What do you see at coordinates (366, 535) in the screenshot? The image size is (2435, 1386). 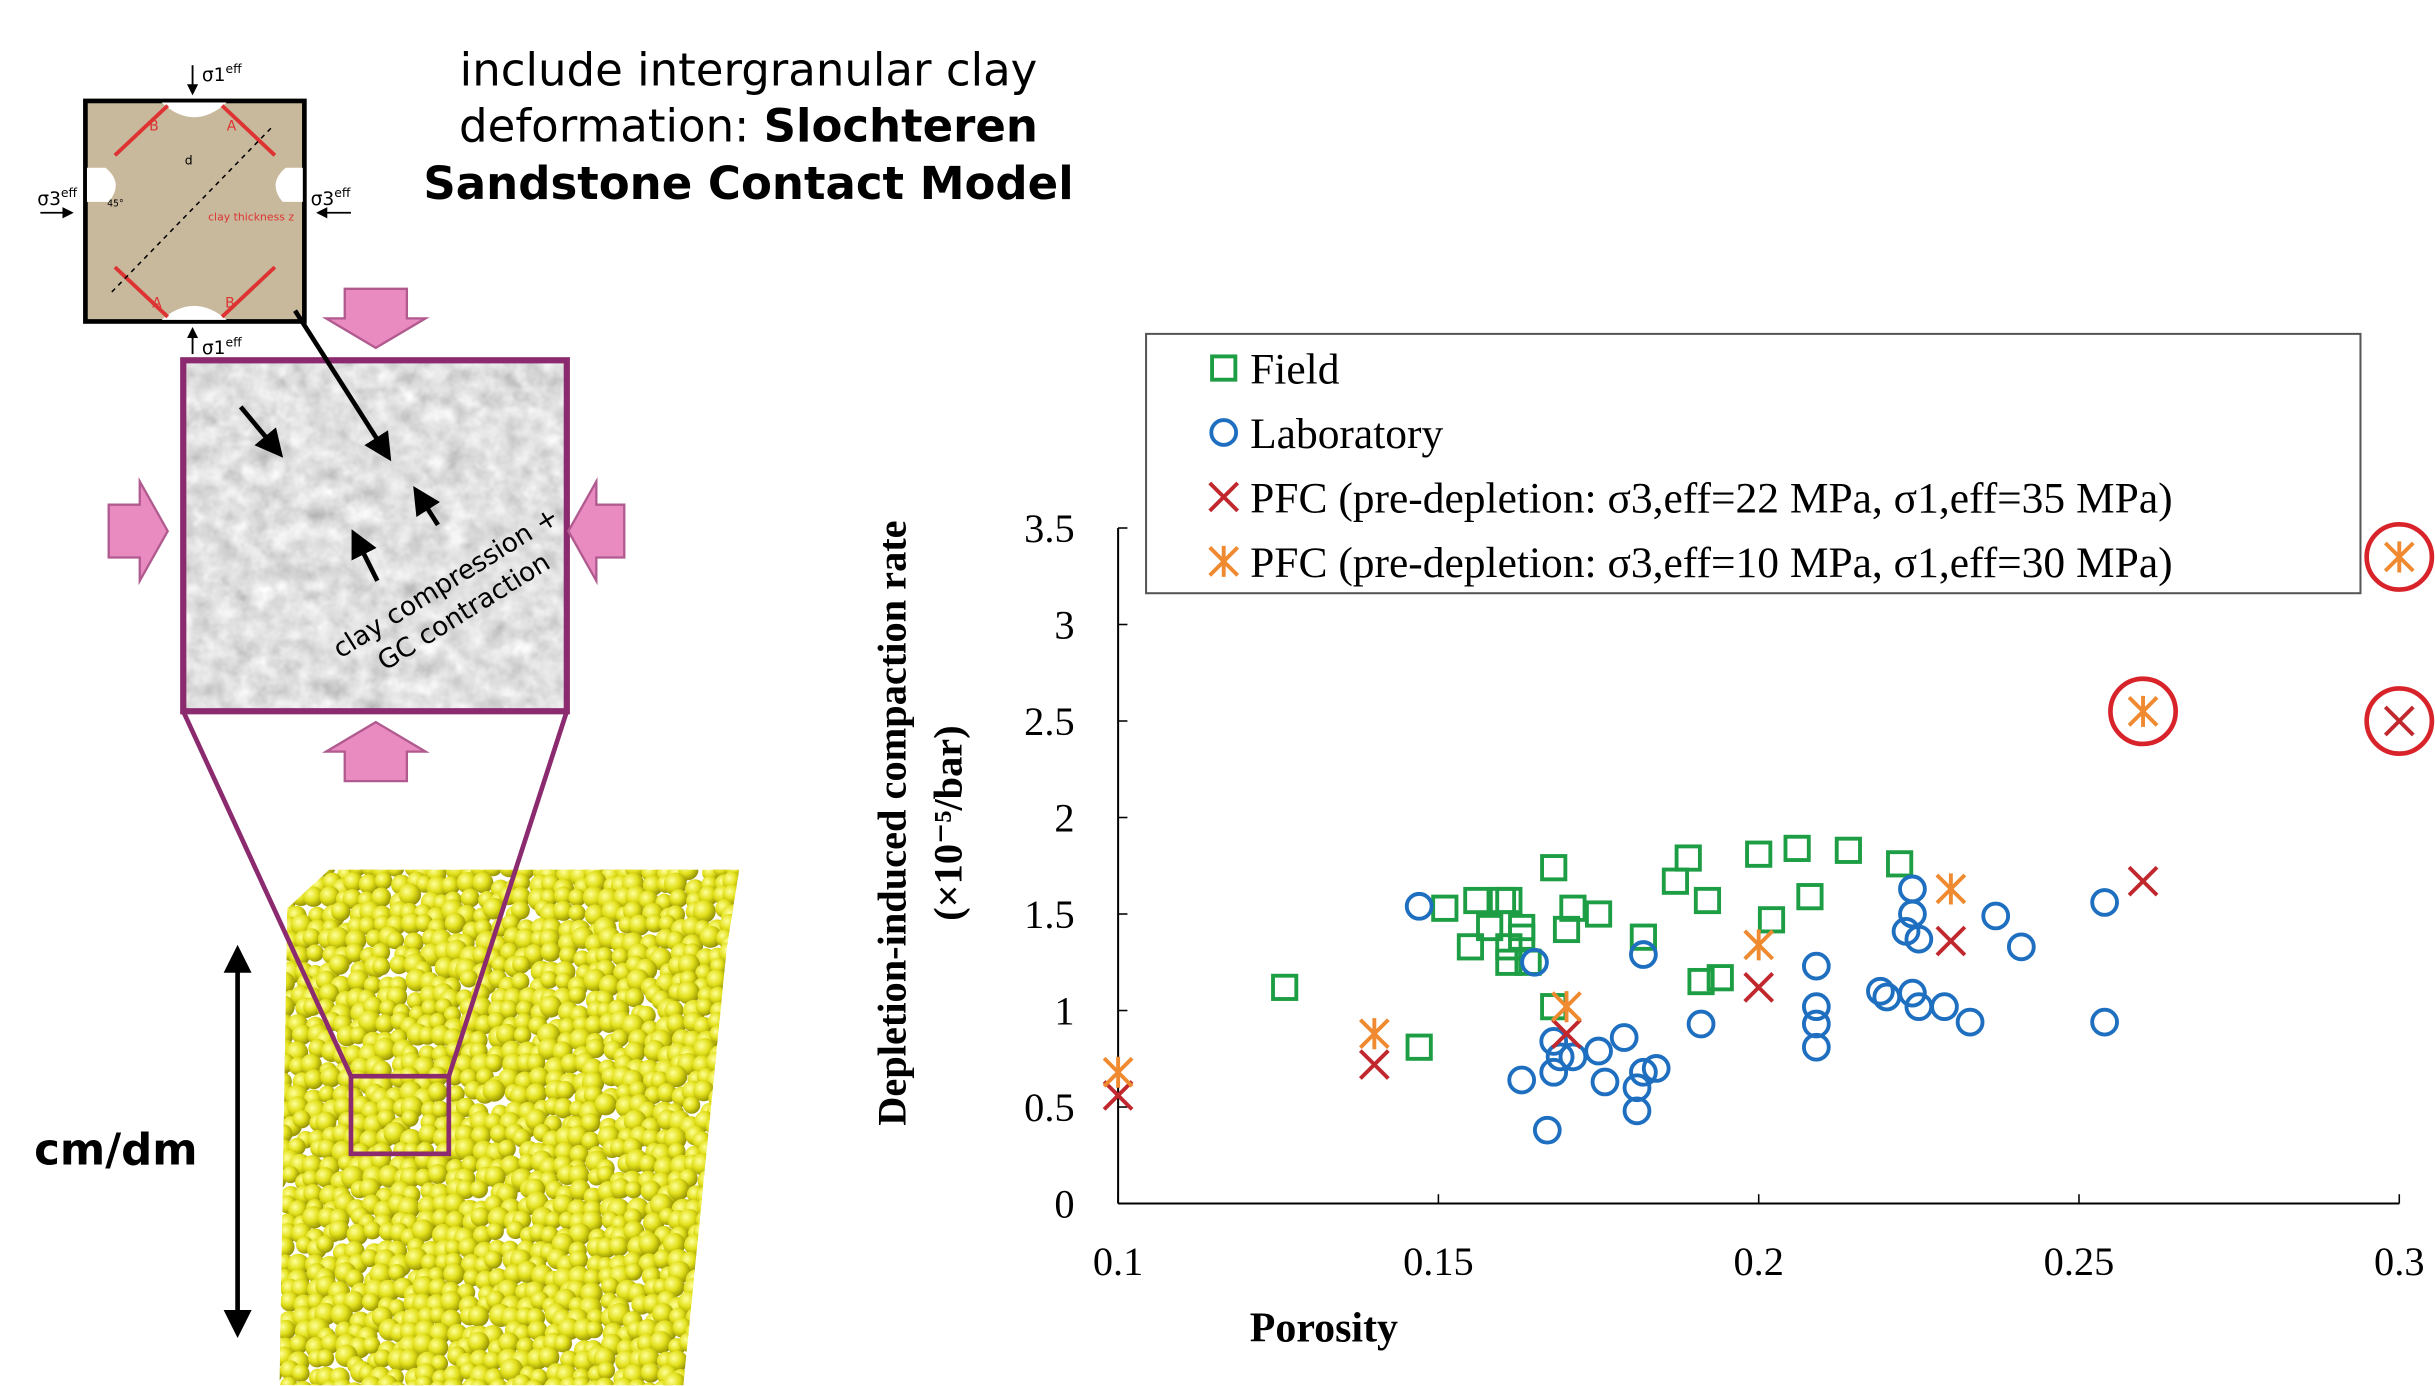 I see `micrograph: clay compression + GC contraction` at bounding box center [366, 535].